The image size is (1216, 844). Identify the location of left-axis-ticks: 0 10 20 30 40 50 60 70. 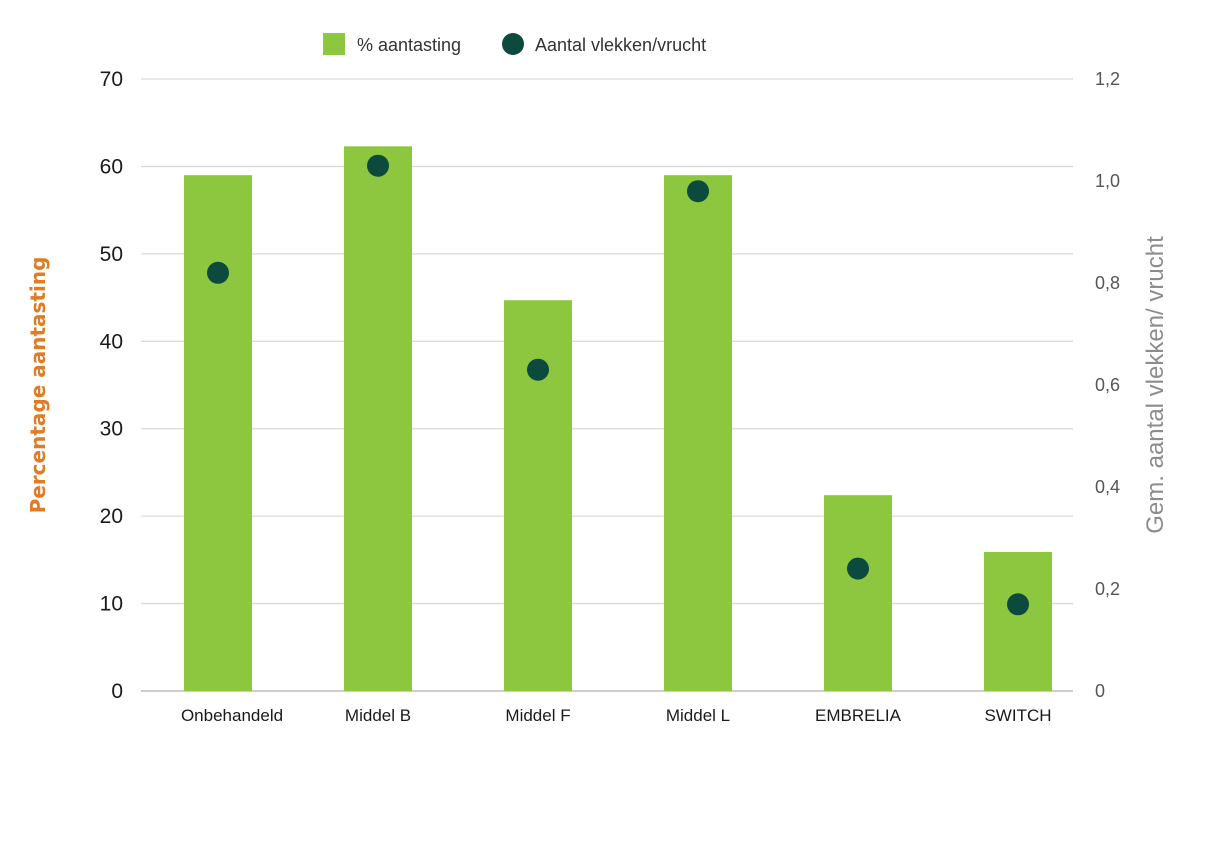
(111, 385).